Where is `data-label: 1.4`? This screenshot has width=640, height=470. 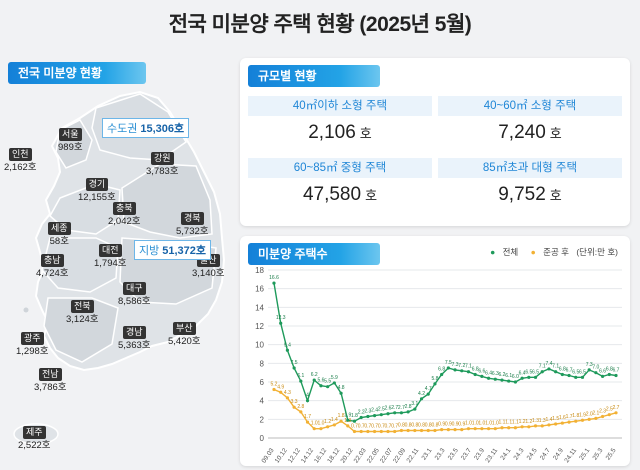
data-label: 1.4 is located at coordinates (334, 420).